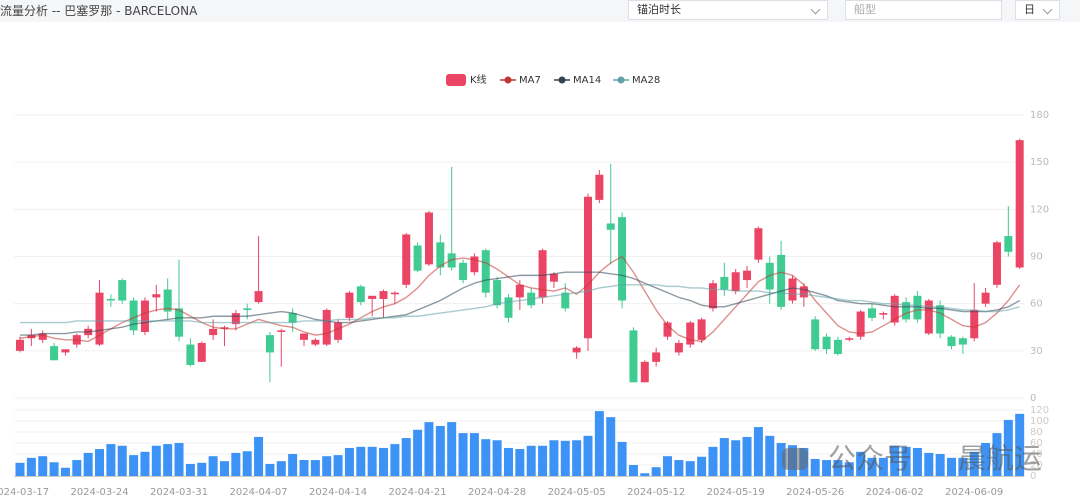 The height and width of the screenshot is (502, 1080). I want to click on x-tick-label: 2024-03-31, so click(179, 492).